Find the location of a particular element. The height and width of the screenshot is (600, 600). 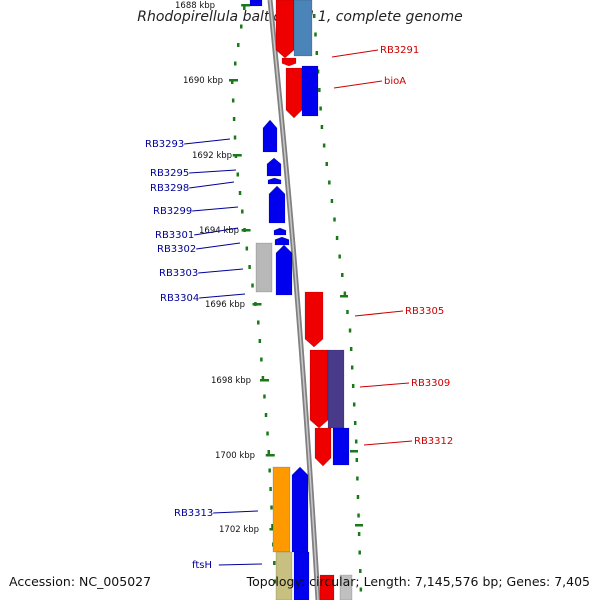

ruler-label: 1700 kbp is located at coordinates (235, 456).